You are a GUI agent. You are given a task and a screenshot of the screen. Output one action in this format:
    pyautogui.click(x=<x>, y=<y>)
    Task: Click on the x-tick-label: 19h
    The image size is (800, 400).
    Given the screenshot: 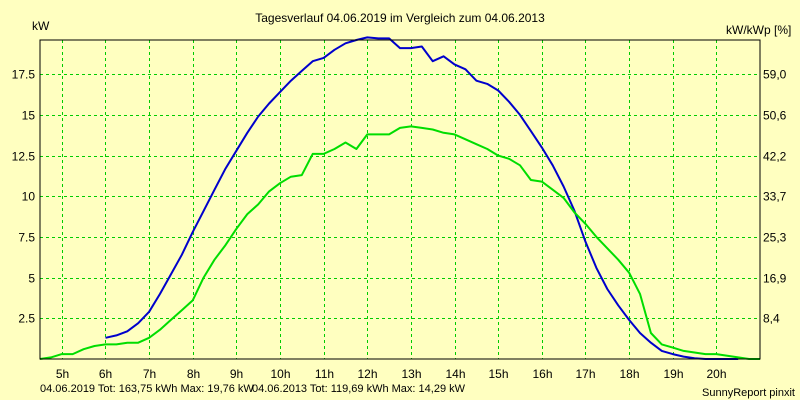 What is the action you would take?
    pyautogui.click(x=673, y=374)
    